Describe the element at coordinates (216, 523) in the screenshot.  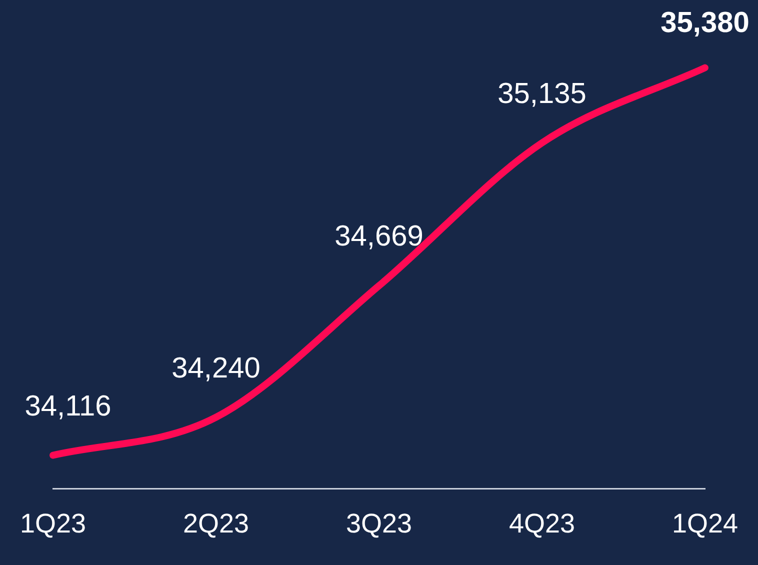
I see `x-tick-label: 2Q23` at that location.